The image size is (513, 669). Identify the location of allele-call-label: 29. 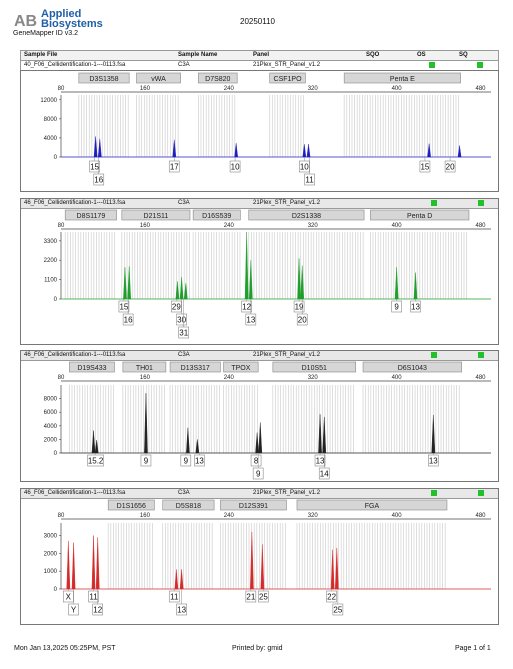
(176, 307).